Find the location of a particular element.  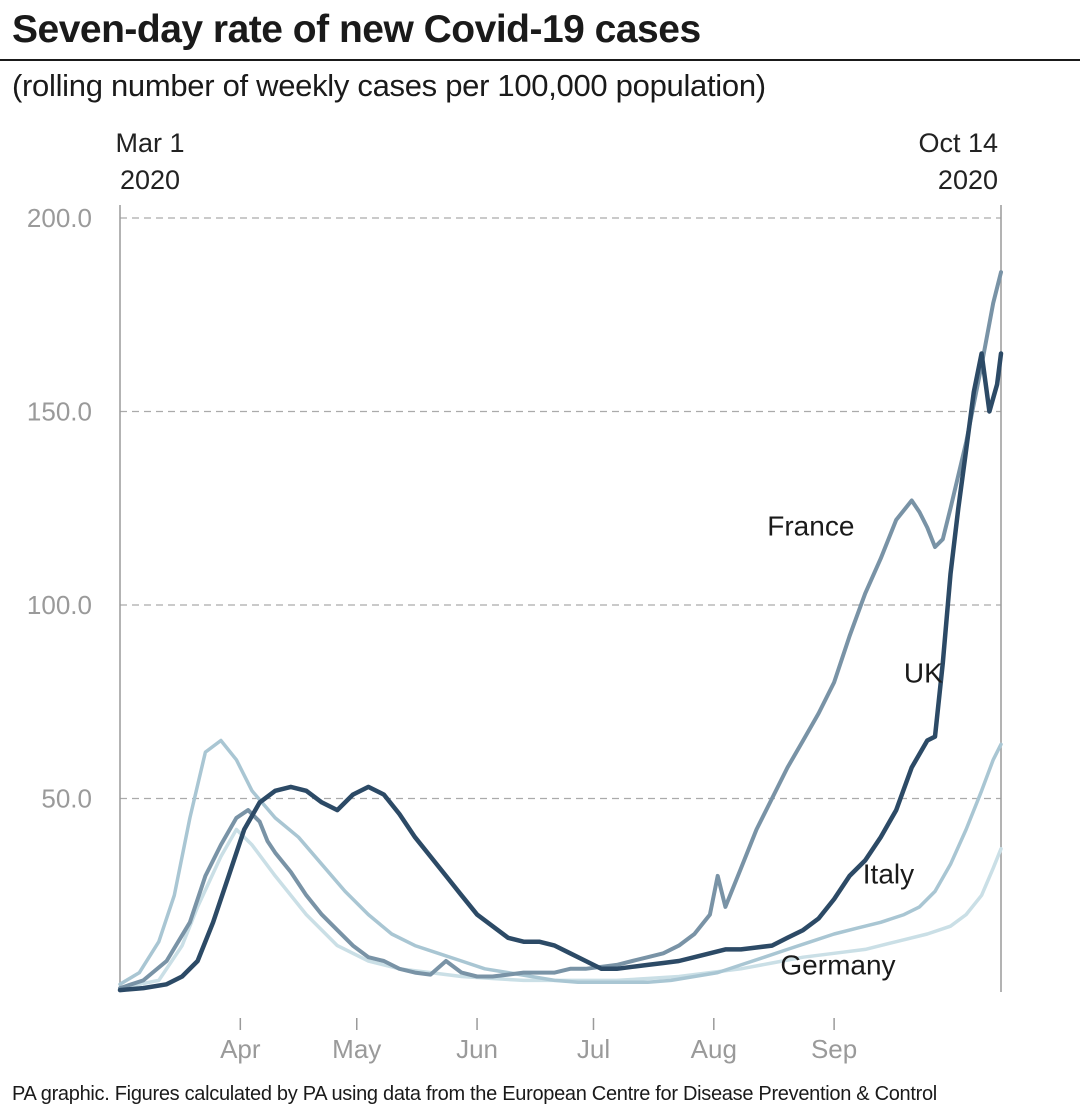

x-tick-label: Apr is located at coordinates (240, 1049).